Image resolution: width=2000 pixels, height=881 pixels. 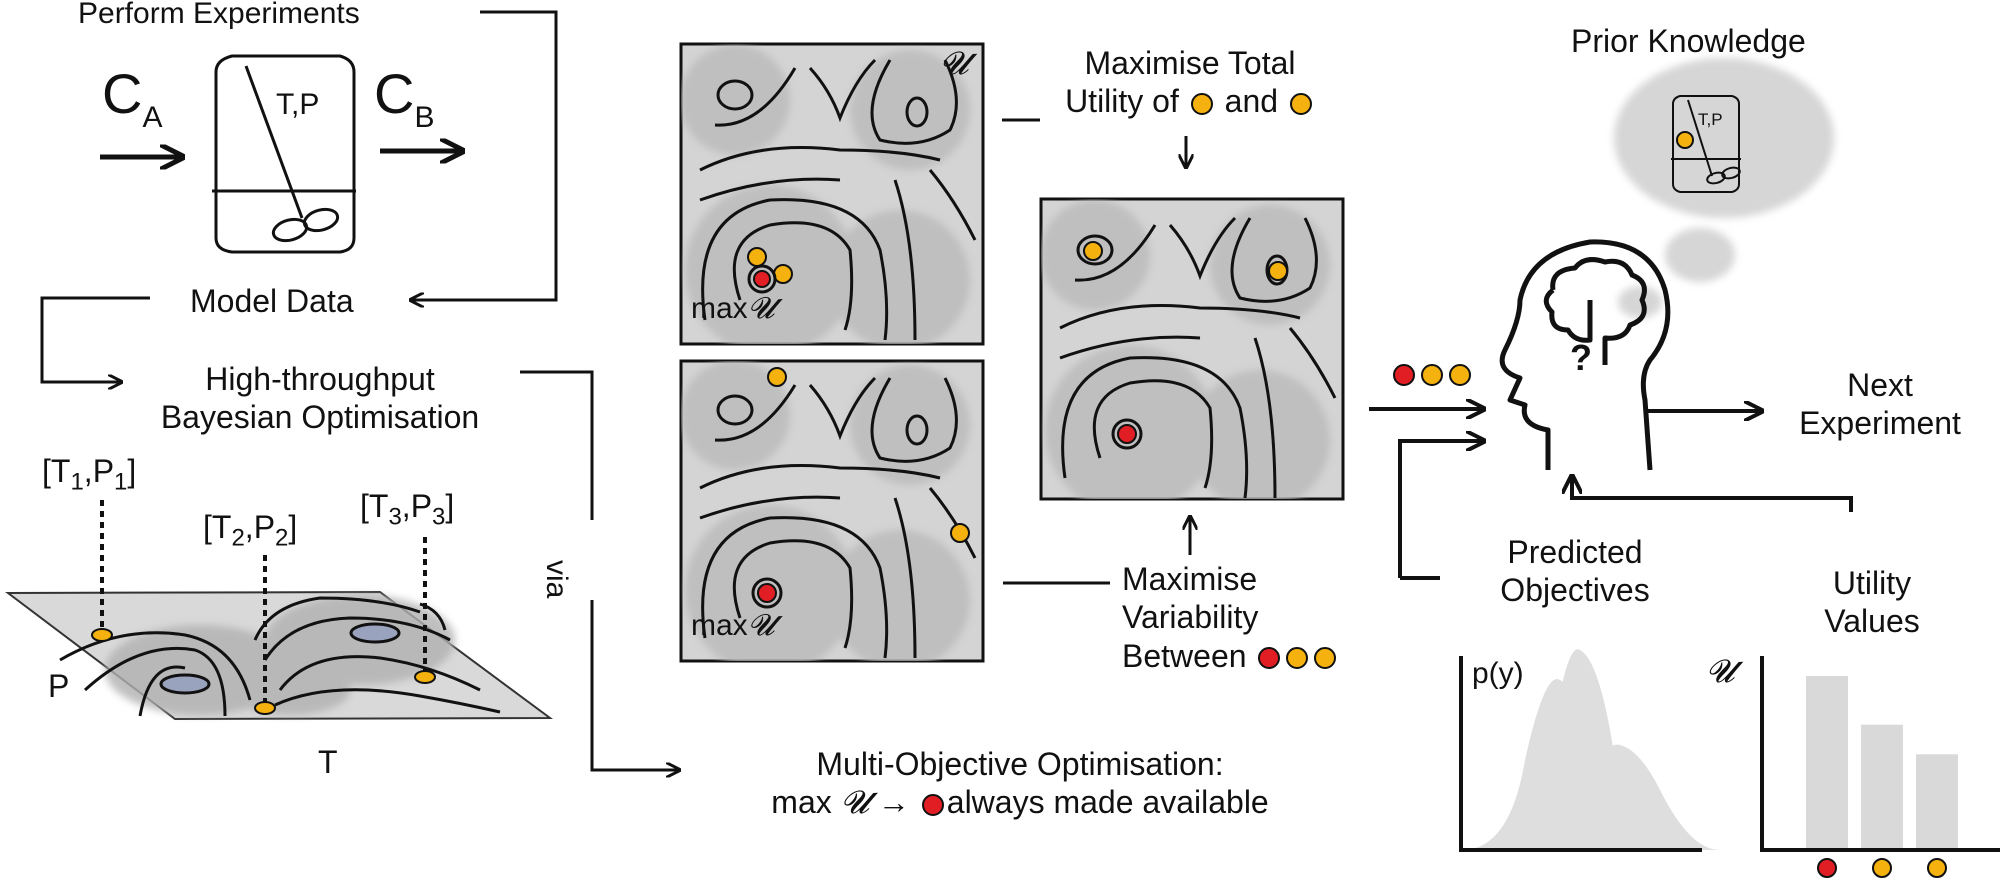 I want to click on predicted-line1: Predicted, so click(x=1575, y=552).